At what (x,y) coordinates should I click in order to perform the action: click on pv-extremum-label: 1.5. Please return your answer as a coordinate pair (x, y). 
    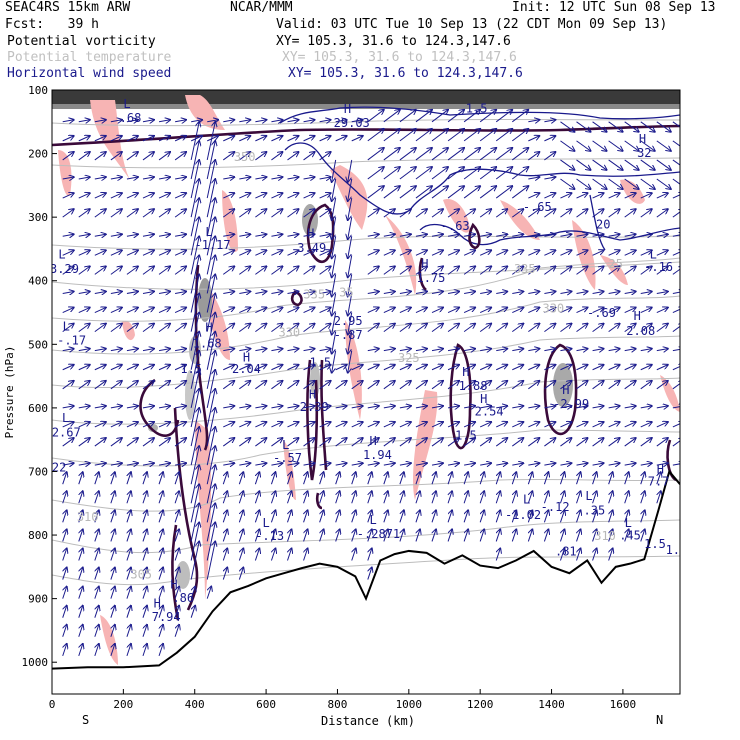
    Looking at the image, I should click on (320, 363).